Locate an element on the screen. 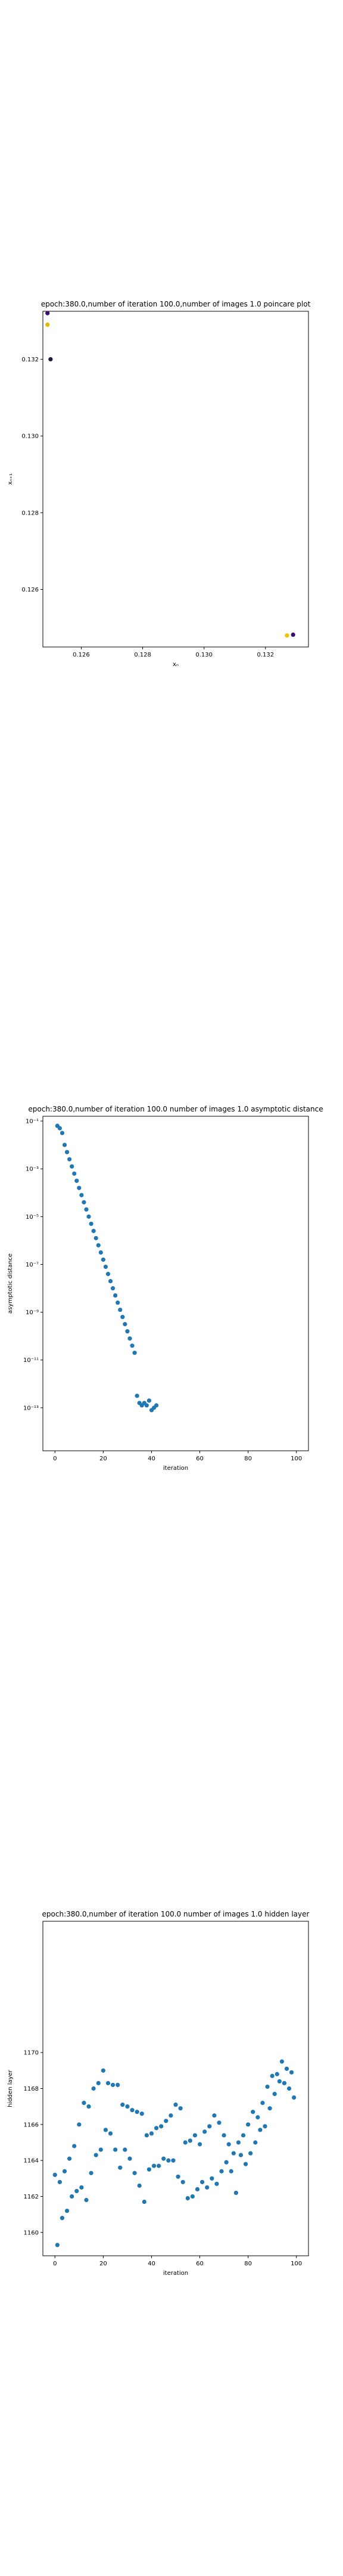 This screenshot has height=2576, width=343. y-tick-label: 1160 is located at coordinates (32, 2233).